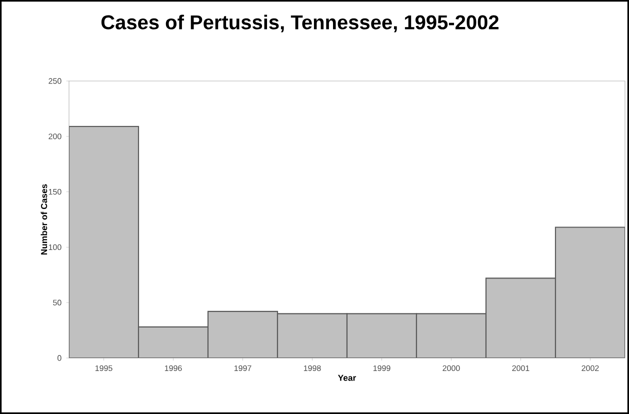  I want to click on x-tick-label: 1997, so click(243, 368).